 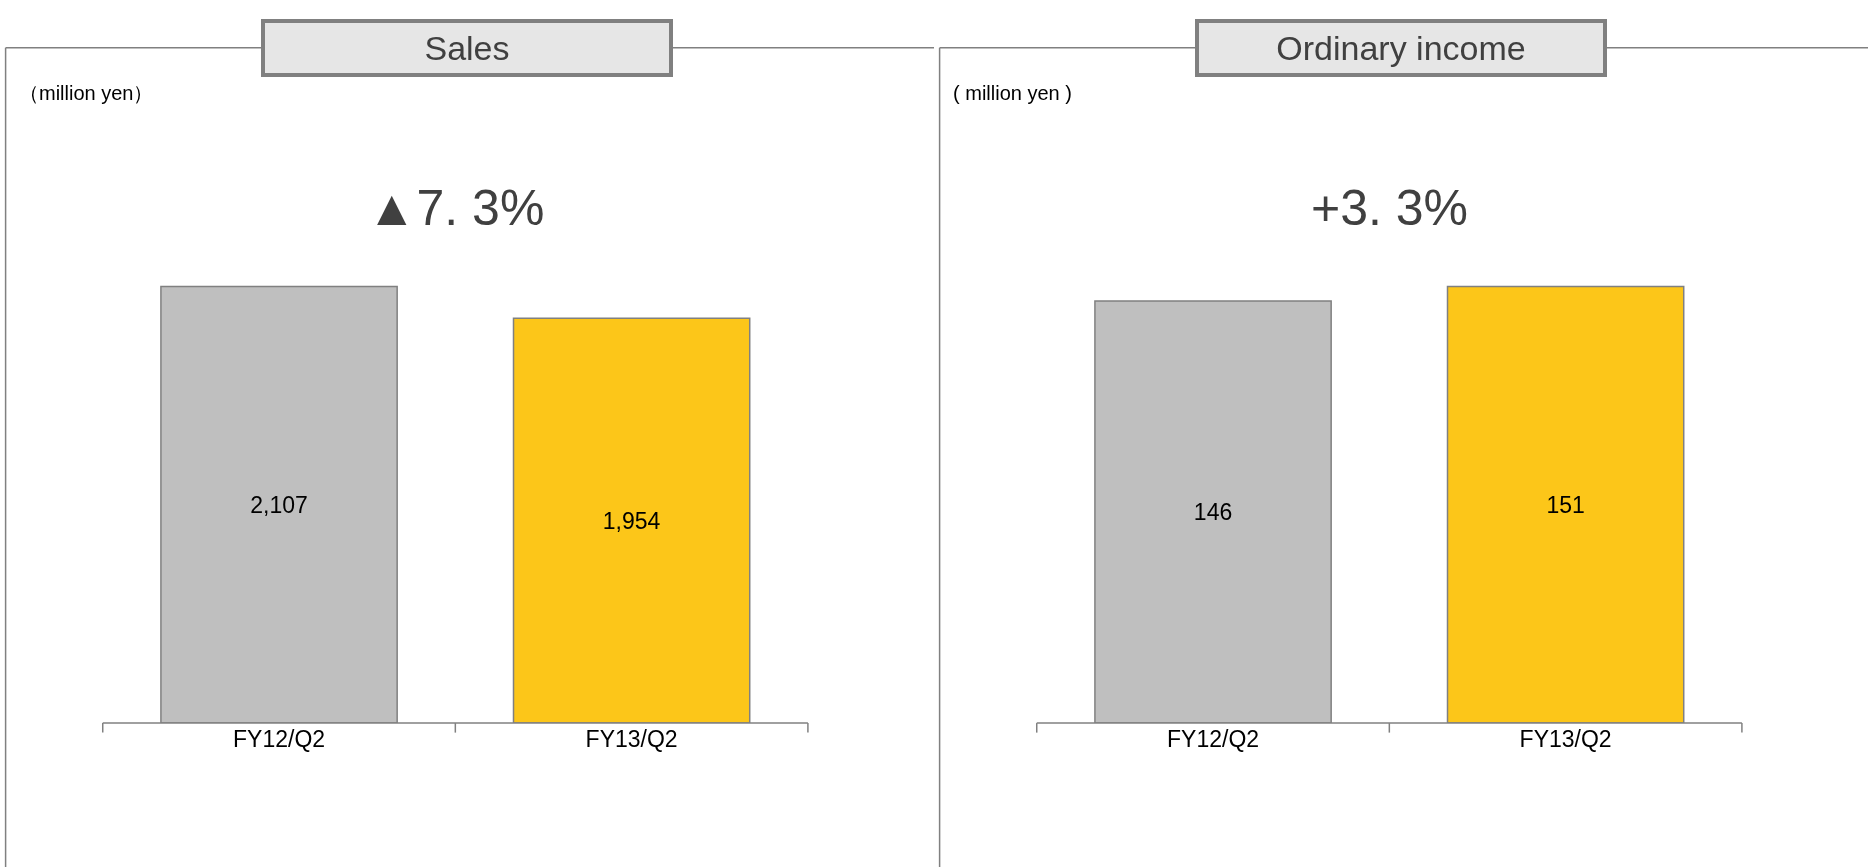 I want to click on text: ( million yen ), so click(x=1012, y=93).